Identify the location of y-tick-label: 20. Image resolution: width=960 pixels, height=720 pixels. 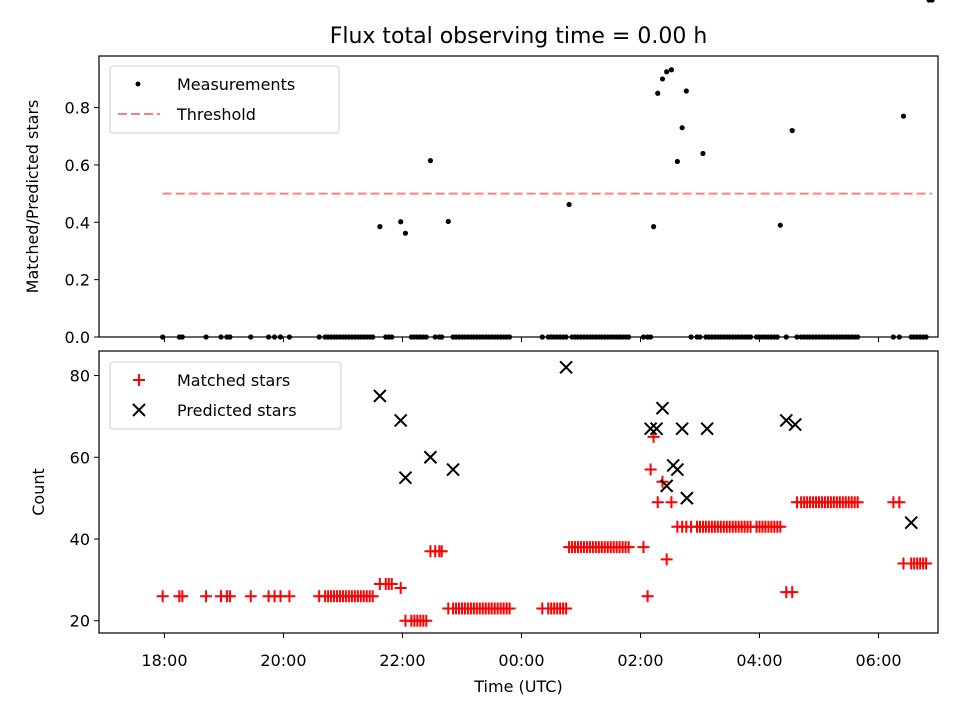
(80, 621).